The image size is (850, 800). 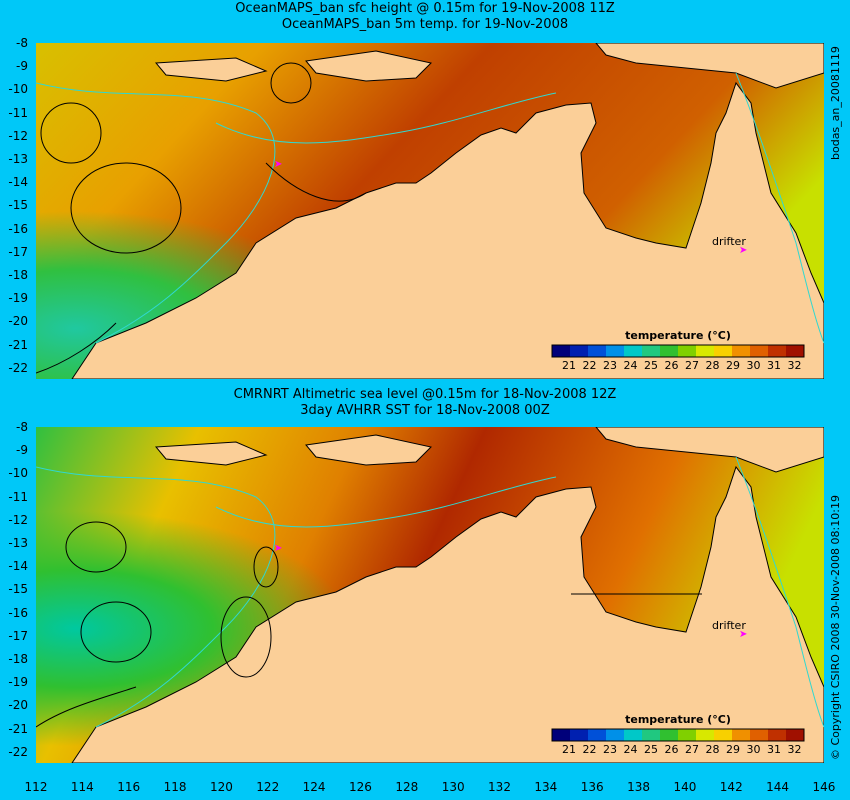 I want to click on x-tick-label: 132, so click(x=499, y=787).